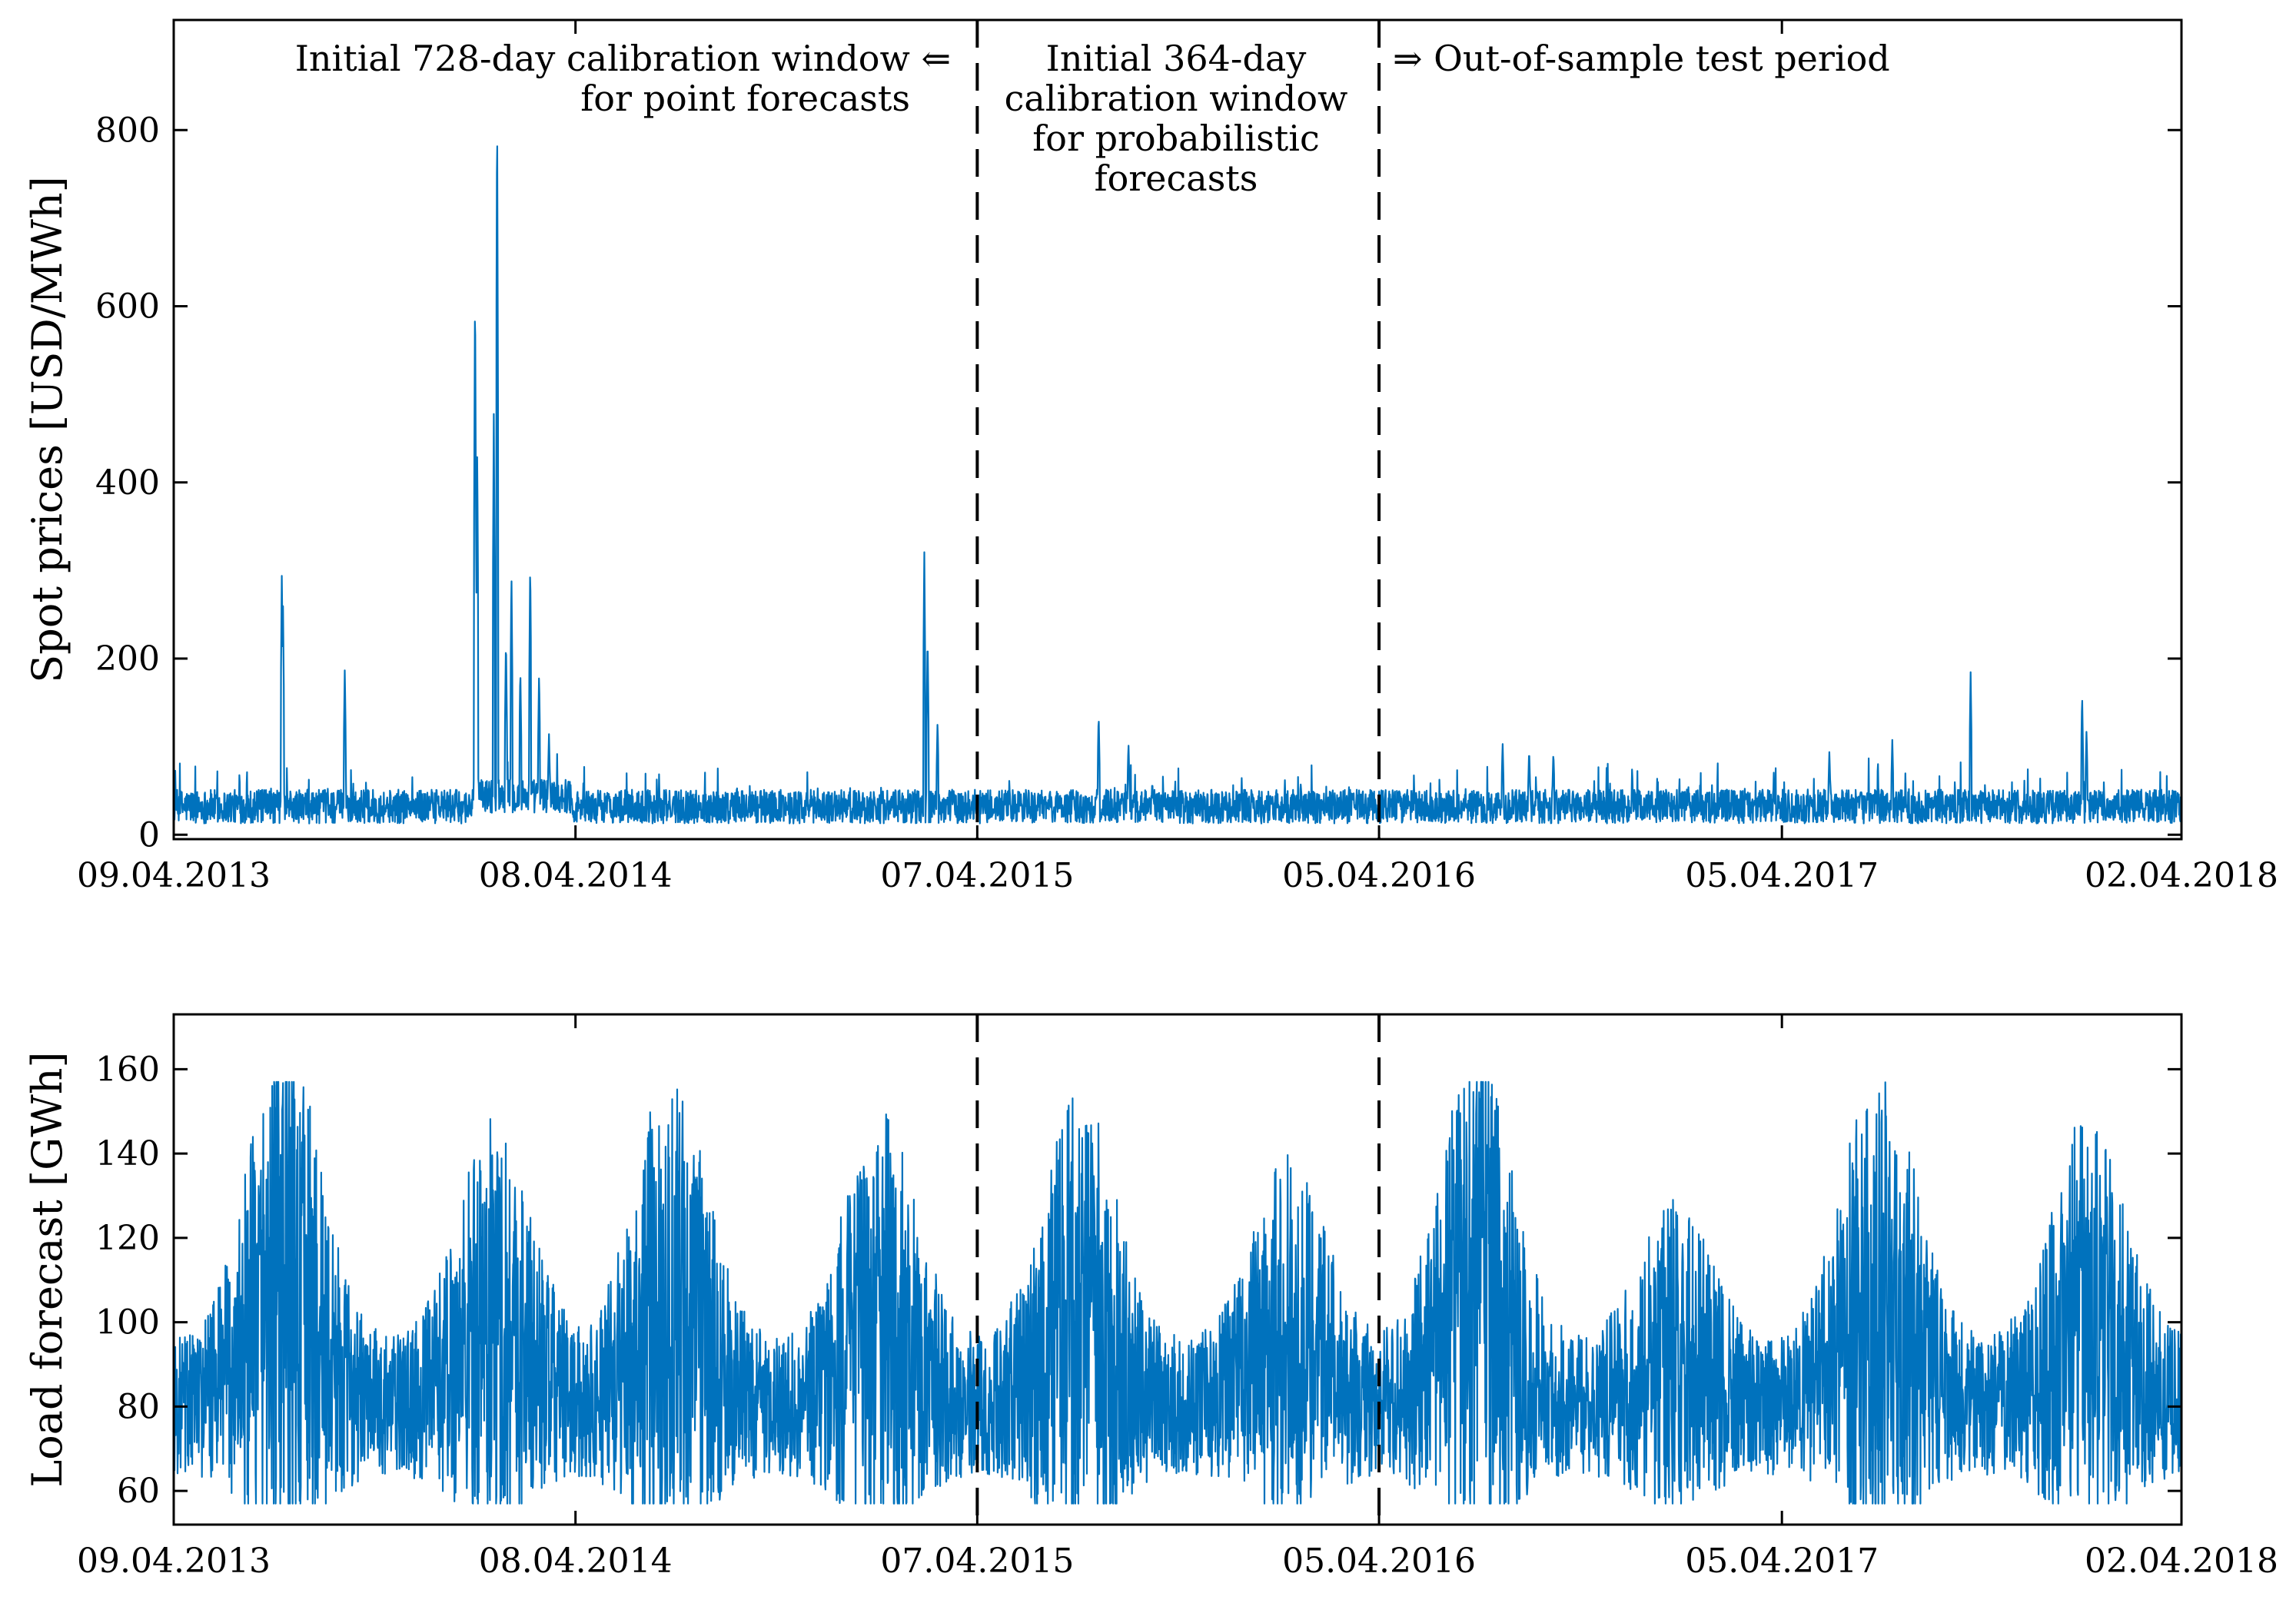  I want to click on point-window-annotation-line2: for point forecasts, so click(745, 98).